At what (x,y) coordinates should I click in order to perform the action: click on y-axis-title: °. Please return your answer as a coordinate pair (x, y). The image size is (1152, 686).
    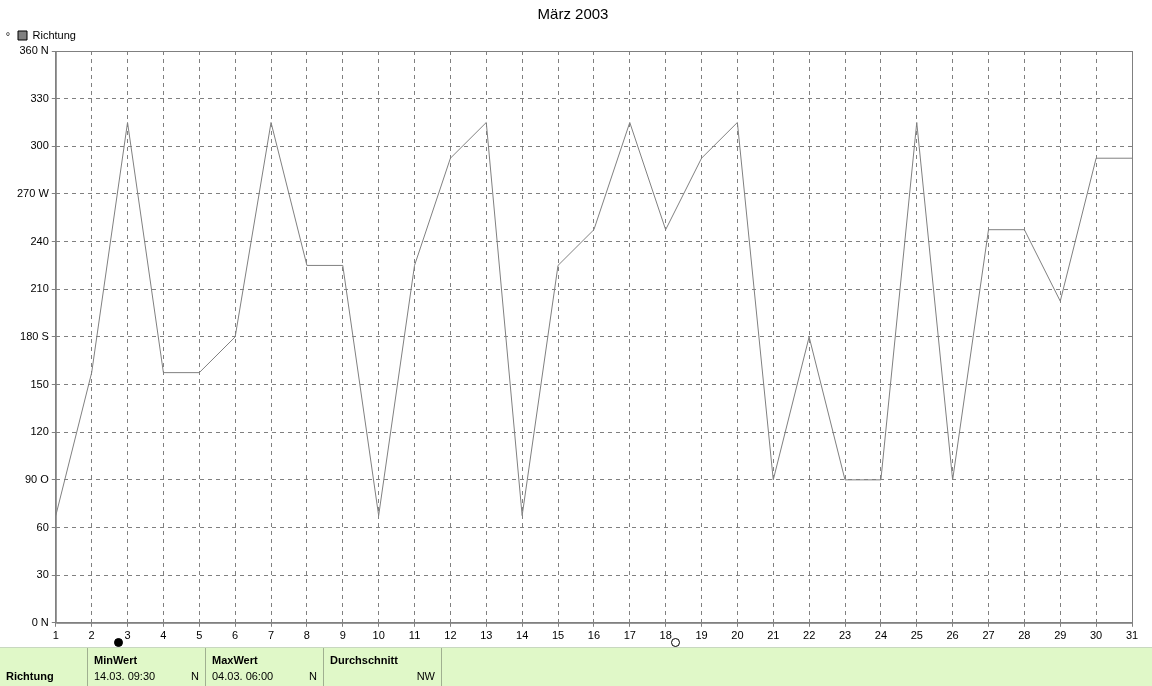
    Looking at the image, I should click on (8, 36).